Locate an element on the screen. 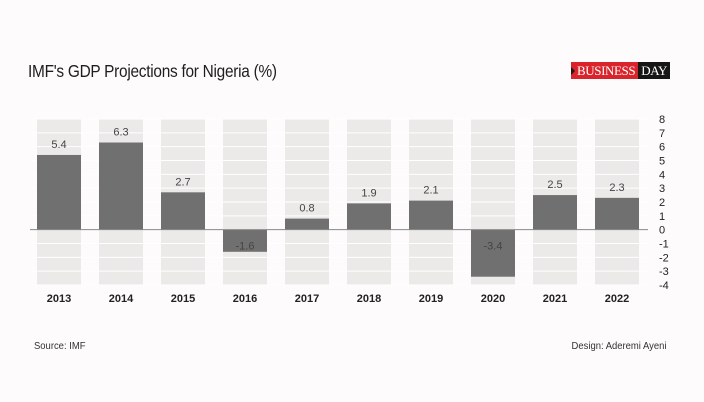 Image resolution: width=704 pixels, height=402 pixels. data-label: 2.1 is located at coordinates (430, 191).